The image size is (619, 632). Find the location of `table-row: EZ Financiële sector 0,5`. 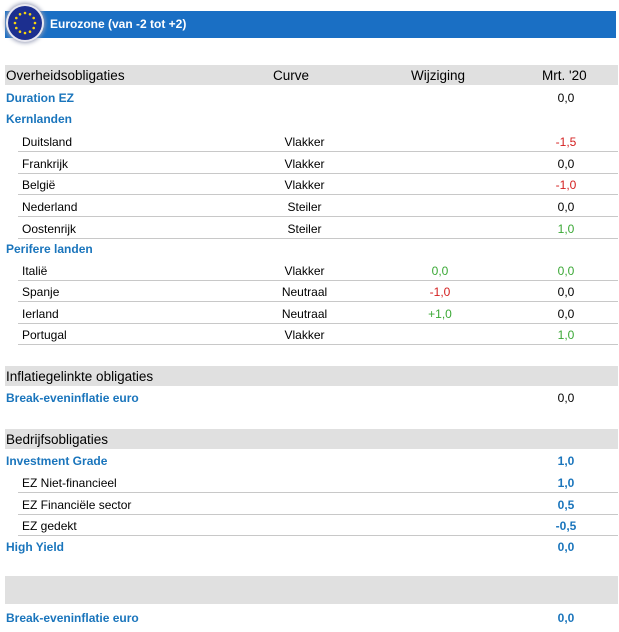

table-row: EZ Financiële sector 0,5 is located at coordinates (311, 504).